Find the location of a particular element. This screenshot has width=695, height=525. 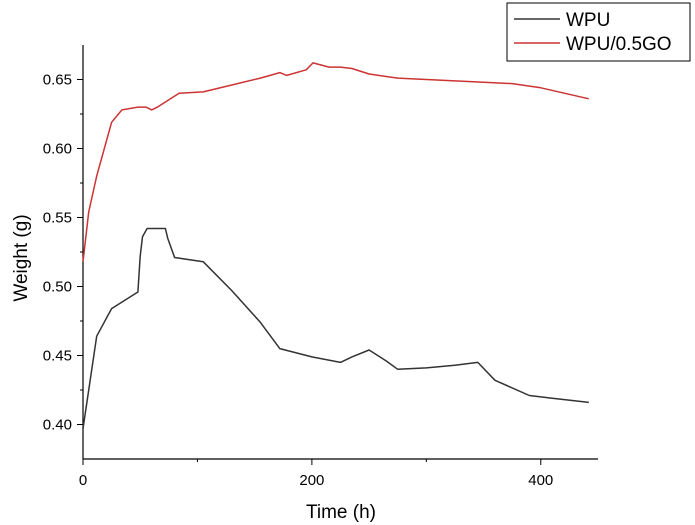

y-tick-label: 0.50 is located at coordinates (57, 287).